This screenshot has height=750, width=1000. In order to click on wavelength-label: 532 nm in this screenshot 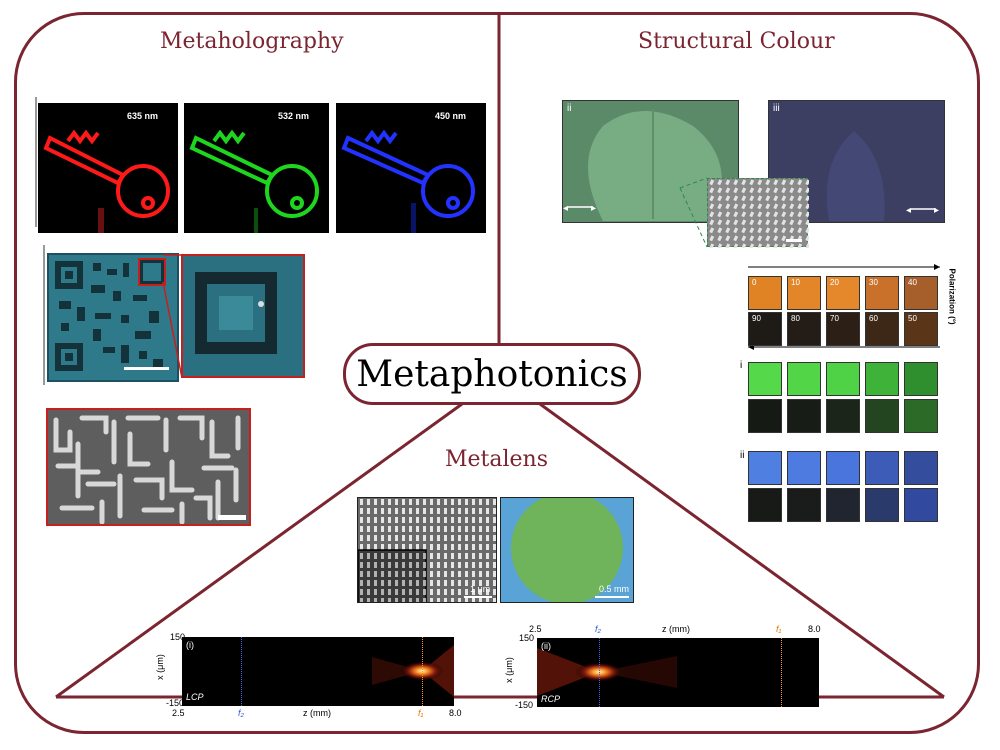, I will do `click(293, 116)`.